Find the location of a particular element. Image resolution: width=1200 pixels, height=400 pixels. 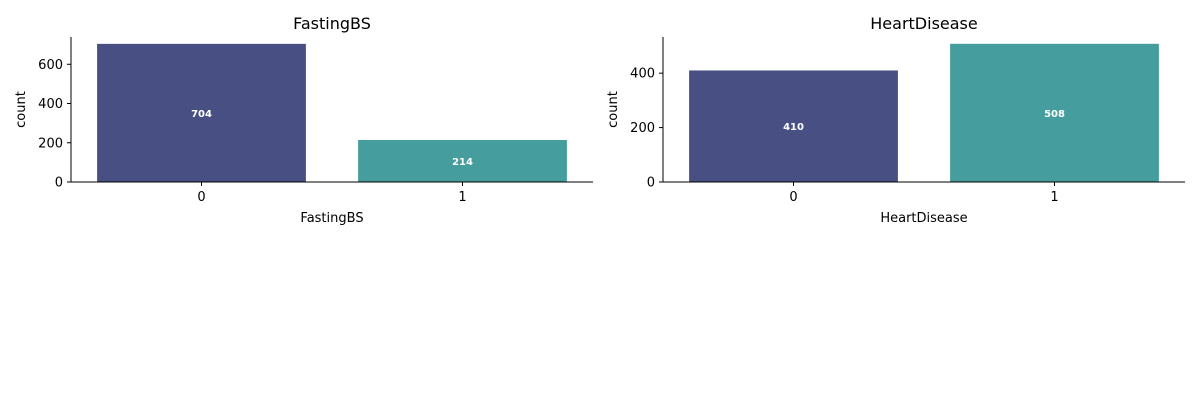

bar-value-label: 508 is located at coordinates (1054, 114).